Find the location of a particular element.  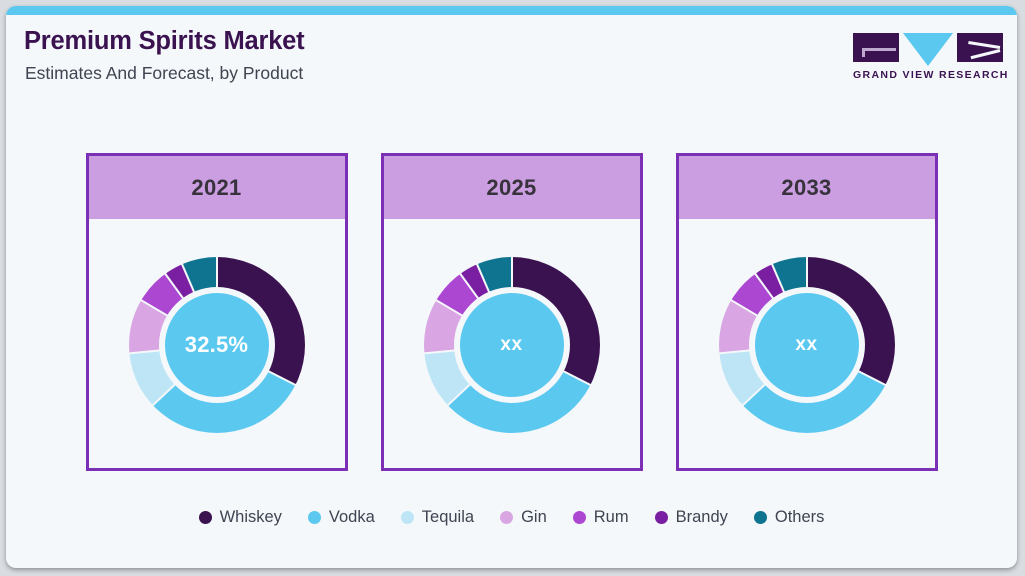

donut-center-circle: 32.5% is located at coordinates (216, 344).